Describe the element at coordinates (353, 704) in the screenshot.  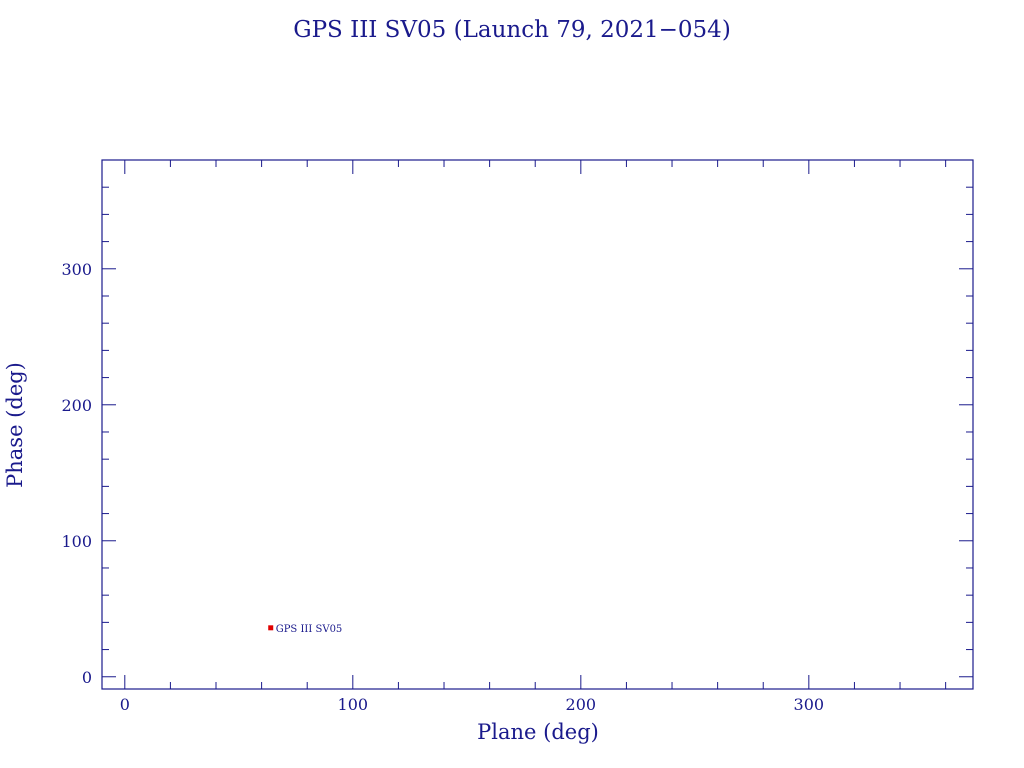
I see `x-tick-label: 100` at that location.